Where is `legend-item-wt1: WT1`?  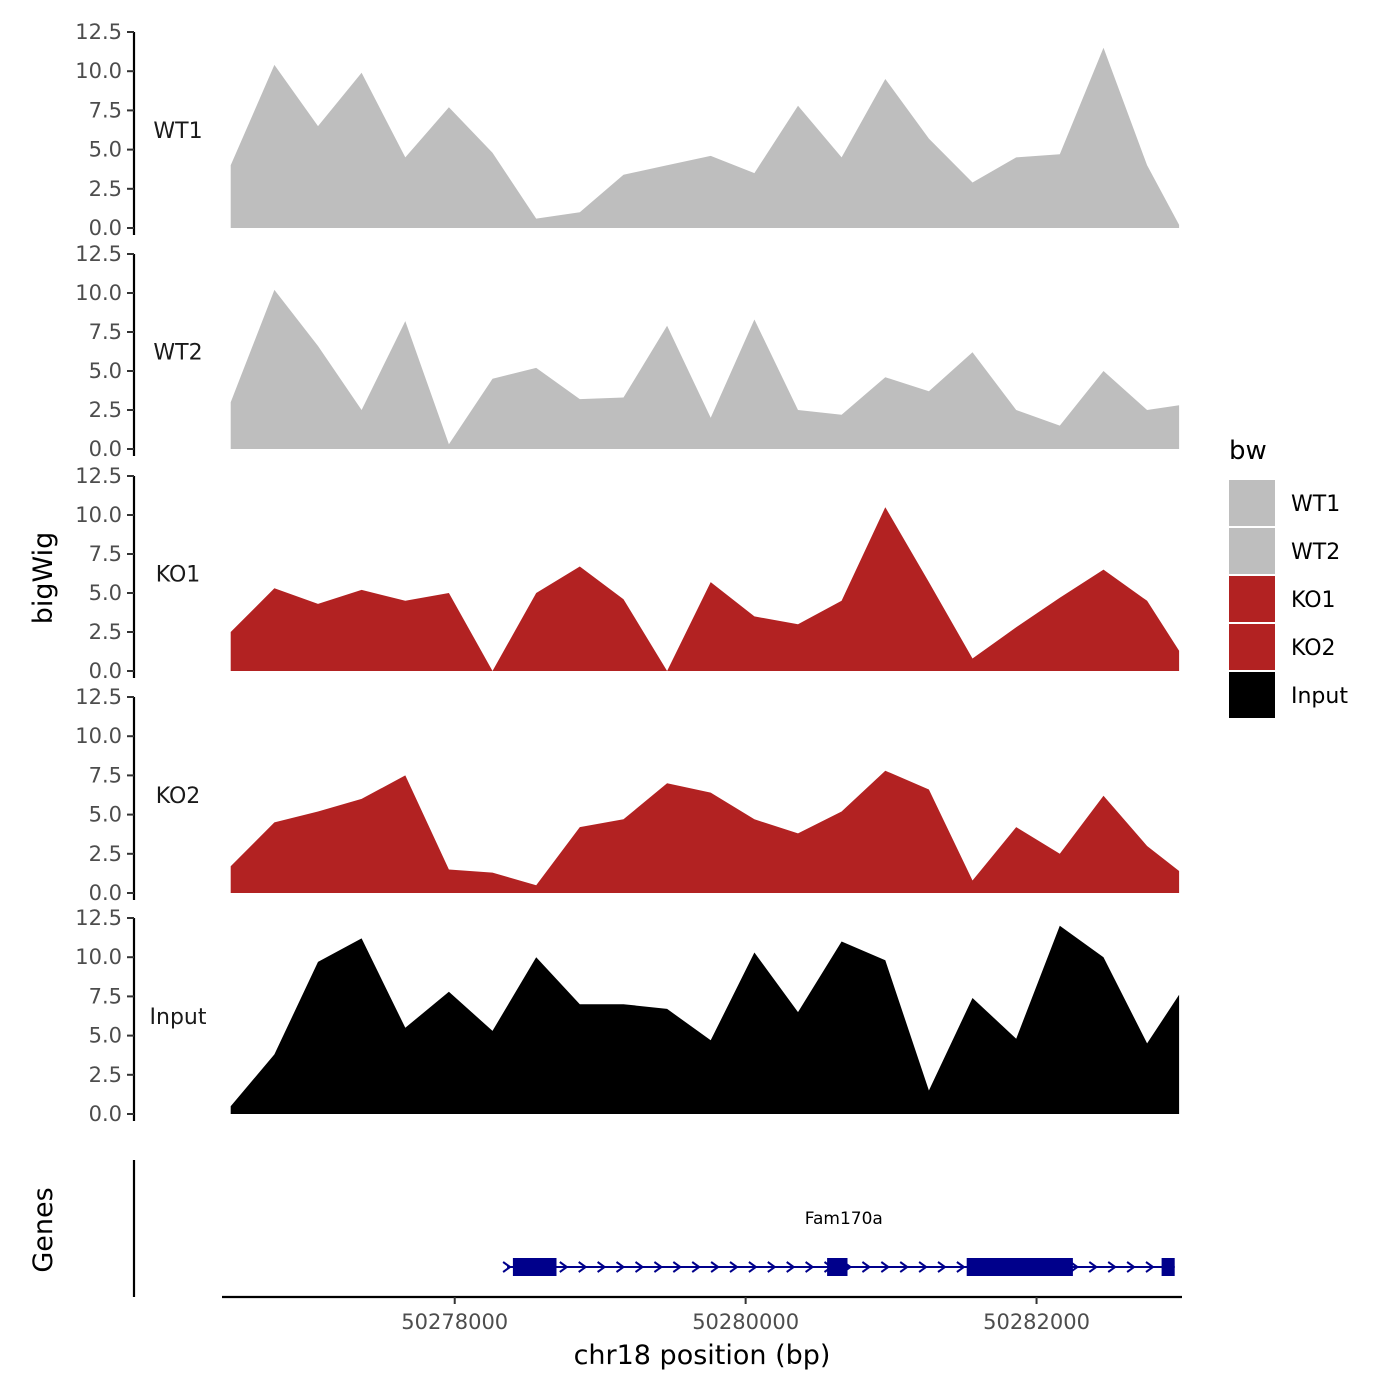
legend-item-wt1: WT1 is located at coordinates (1284, 503).